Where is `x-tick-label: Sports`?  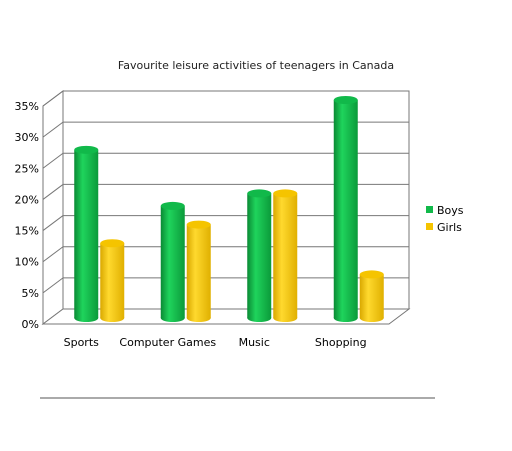
x-tick-label: Sports is located at coordinates (82, 342).